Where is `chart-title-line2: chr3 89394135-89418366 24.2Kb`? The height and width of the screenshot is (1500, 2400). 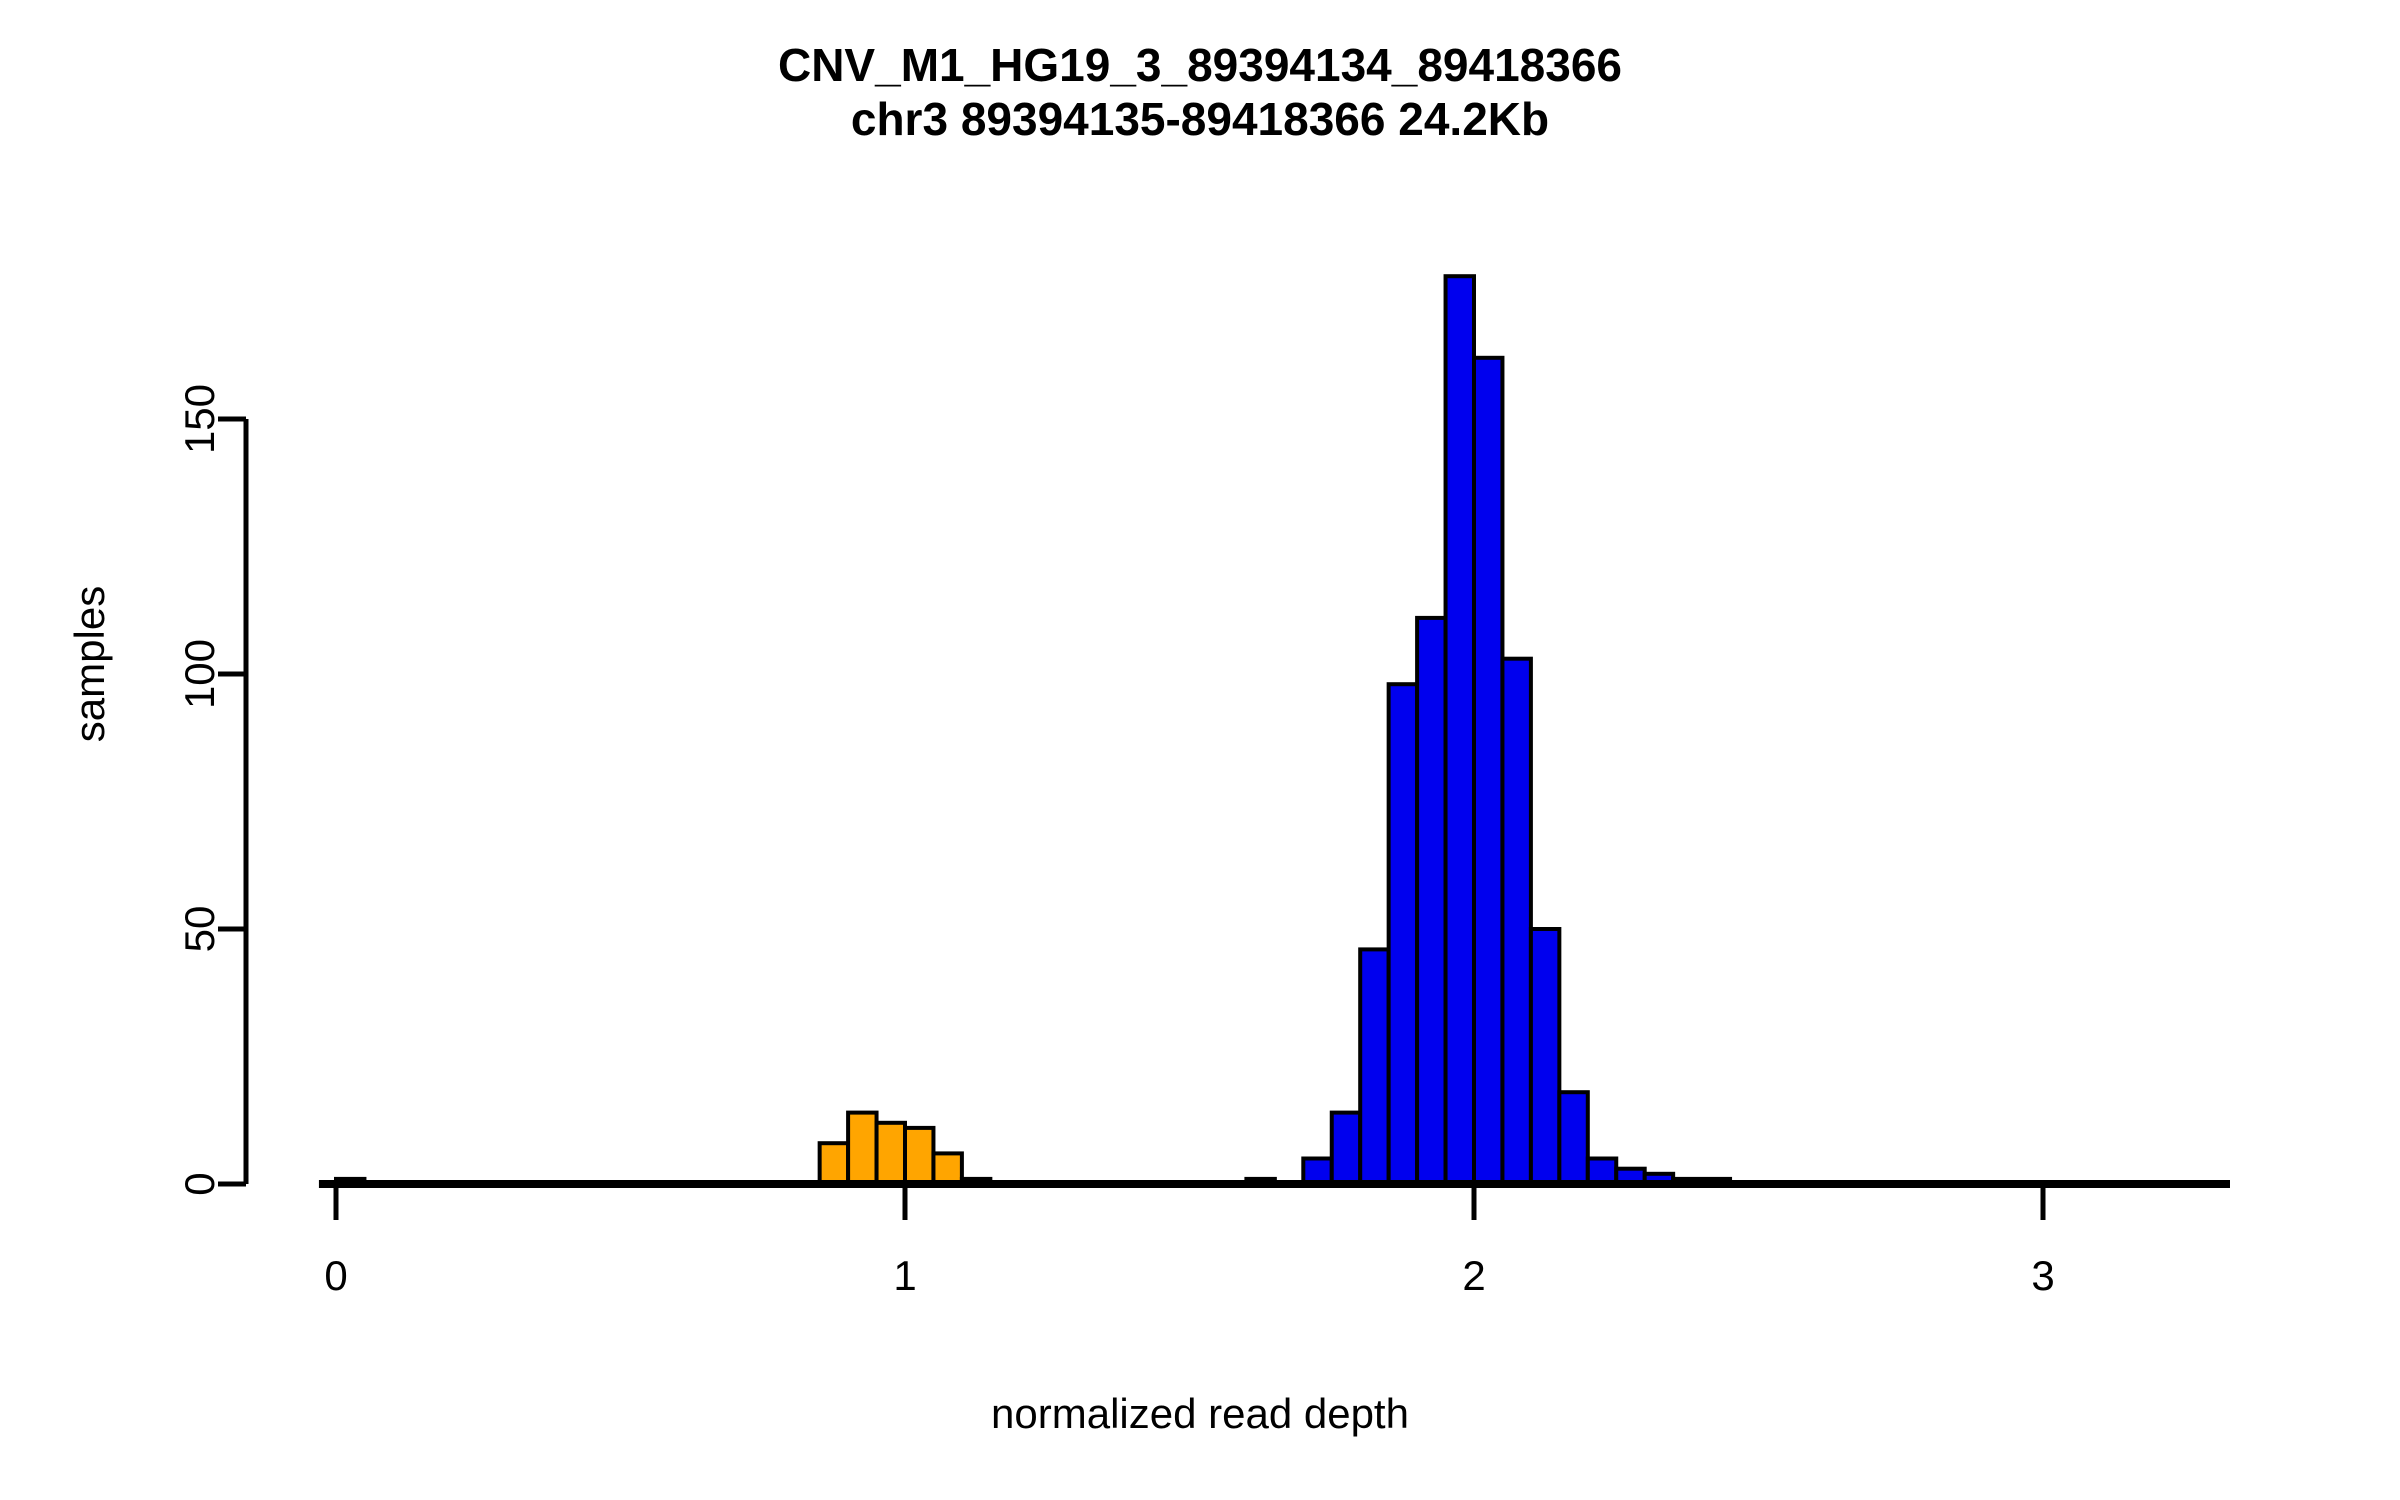 chart-title-line2: chr3 89394135-89418366 24.2Kb is located at coordinates (1200, 119).